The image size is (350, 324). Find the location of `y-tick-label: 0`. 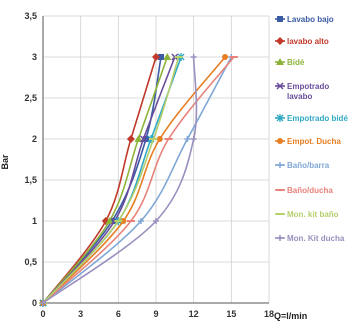

y-tick-label: 0 is located at coordinates (34, 303).